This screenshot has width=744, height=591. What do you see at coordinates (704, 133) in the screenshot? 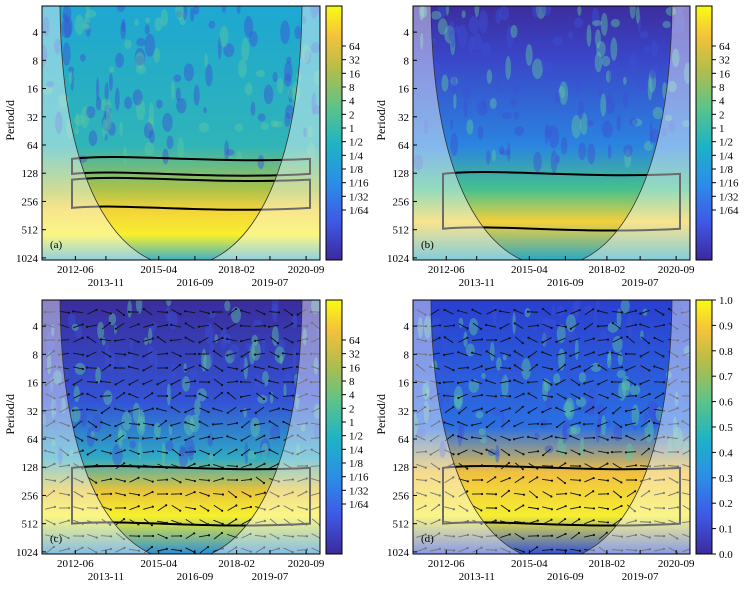
I see `colorbar-gradient` at bounding box center [704, 133].